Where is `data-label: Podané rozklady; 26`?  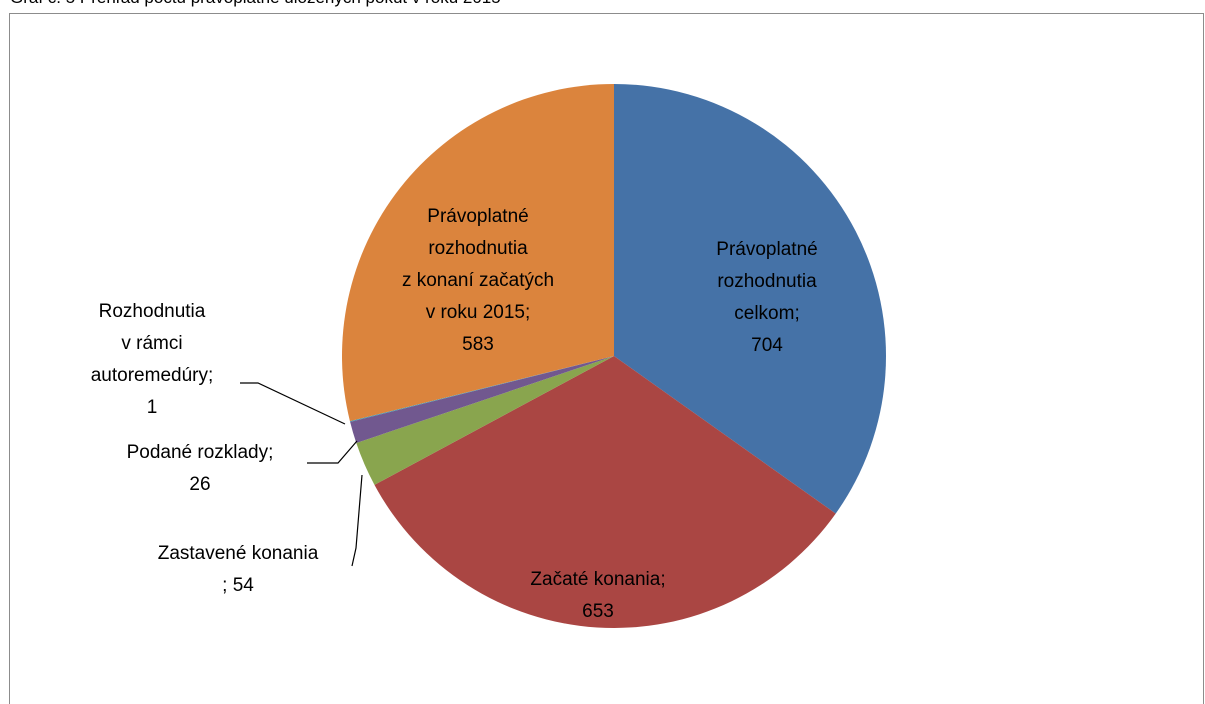
data-label: Podané rozklady; 26 is located at coordinates (200, 468).